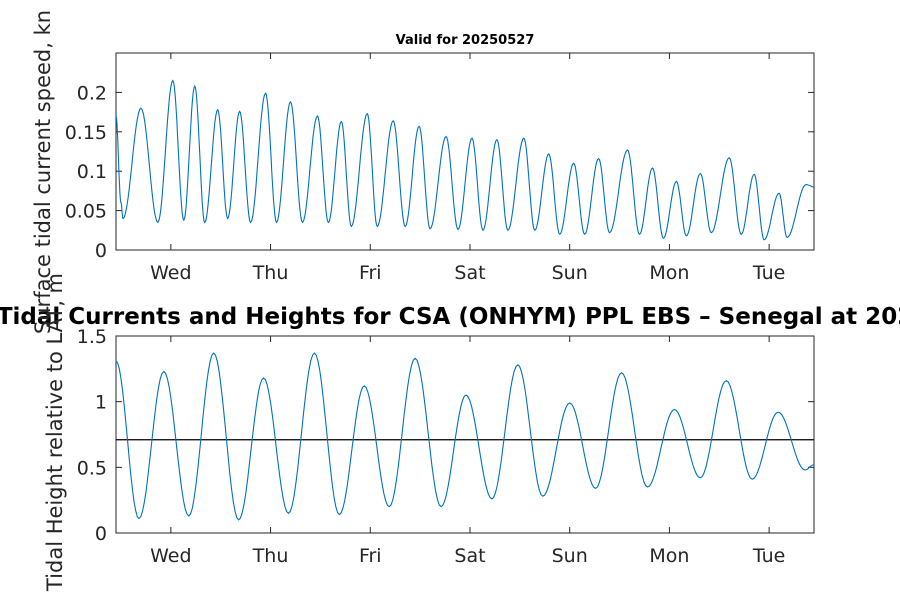 Image resolution: width=900 pixels, height=600 pixels. I want to click on current-plot-title: Valid for 20250527, so click(465, 40).